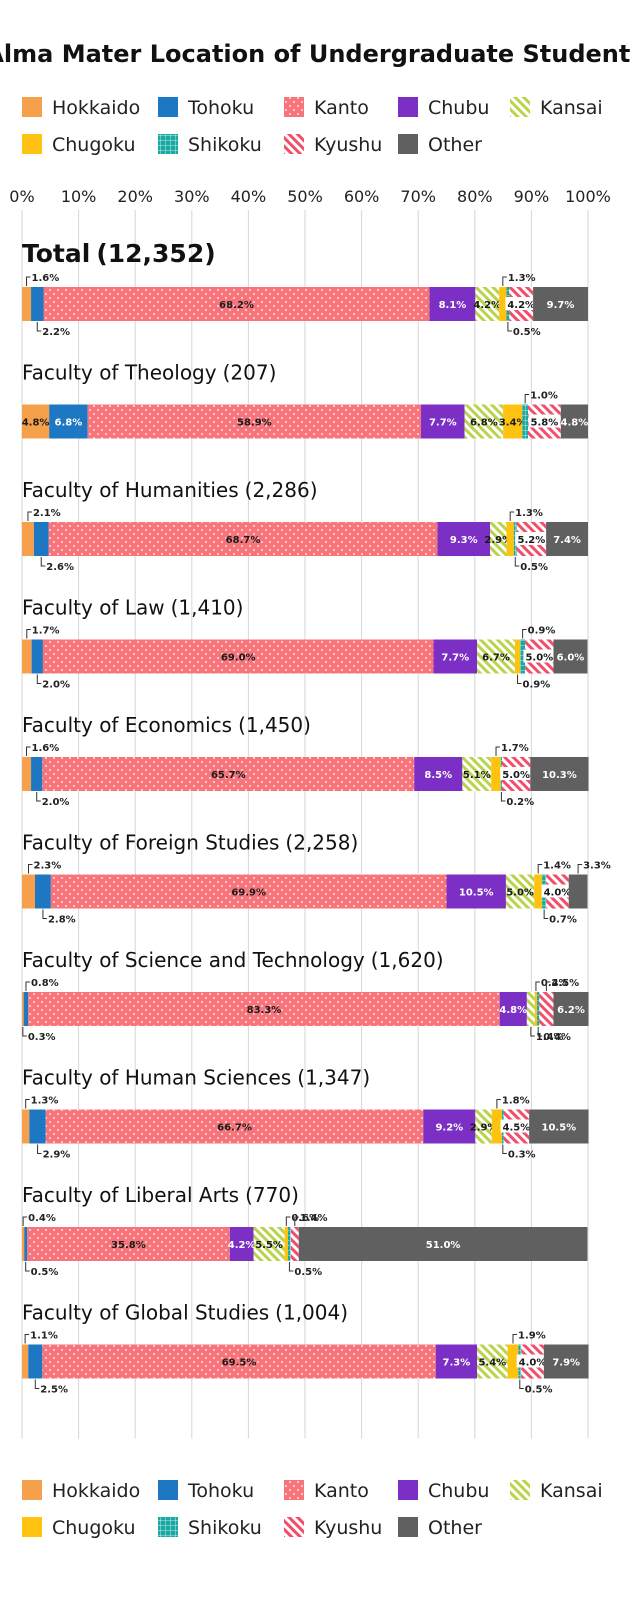 The height and width of the screenshot is (1612, 630). Describe the element at coordinates (498, 540) in the screenshot. I see `bar-value-label: 2.9%` at that location.